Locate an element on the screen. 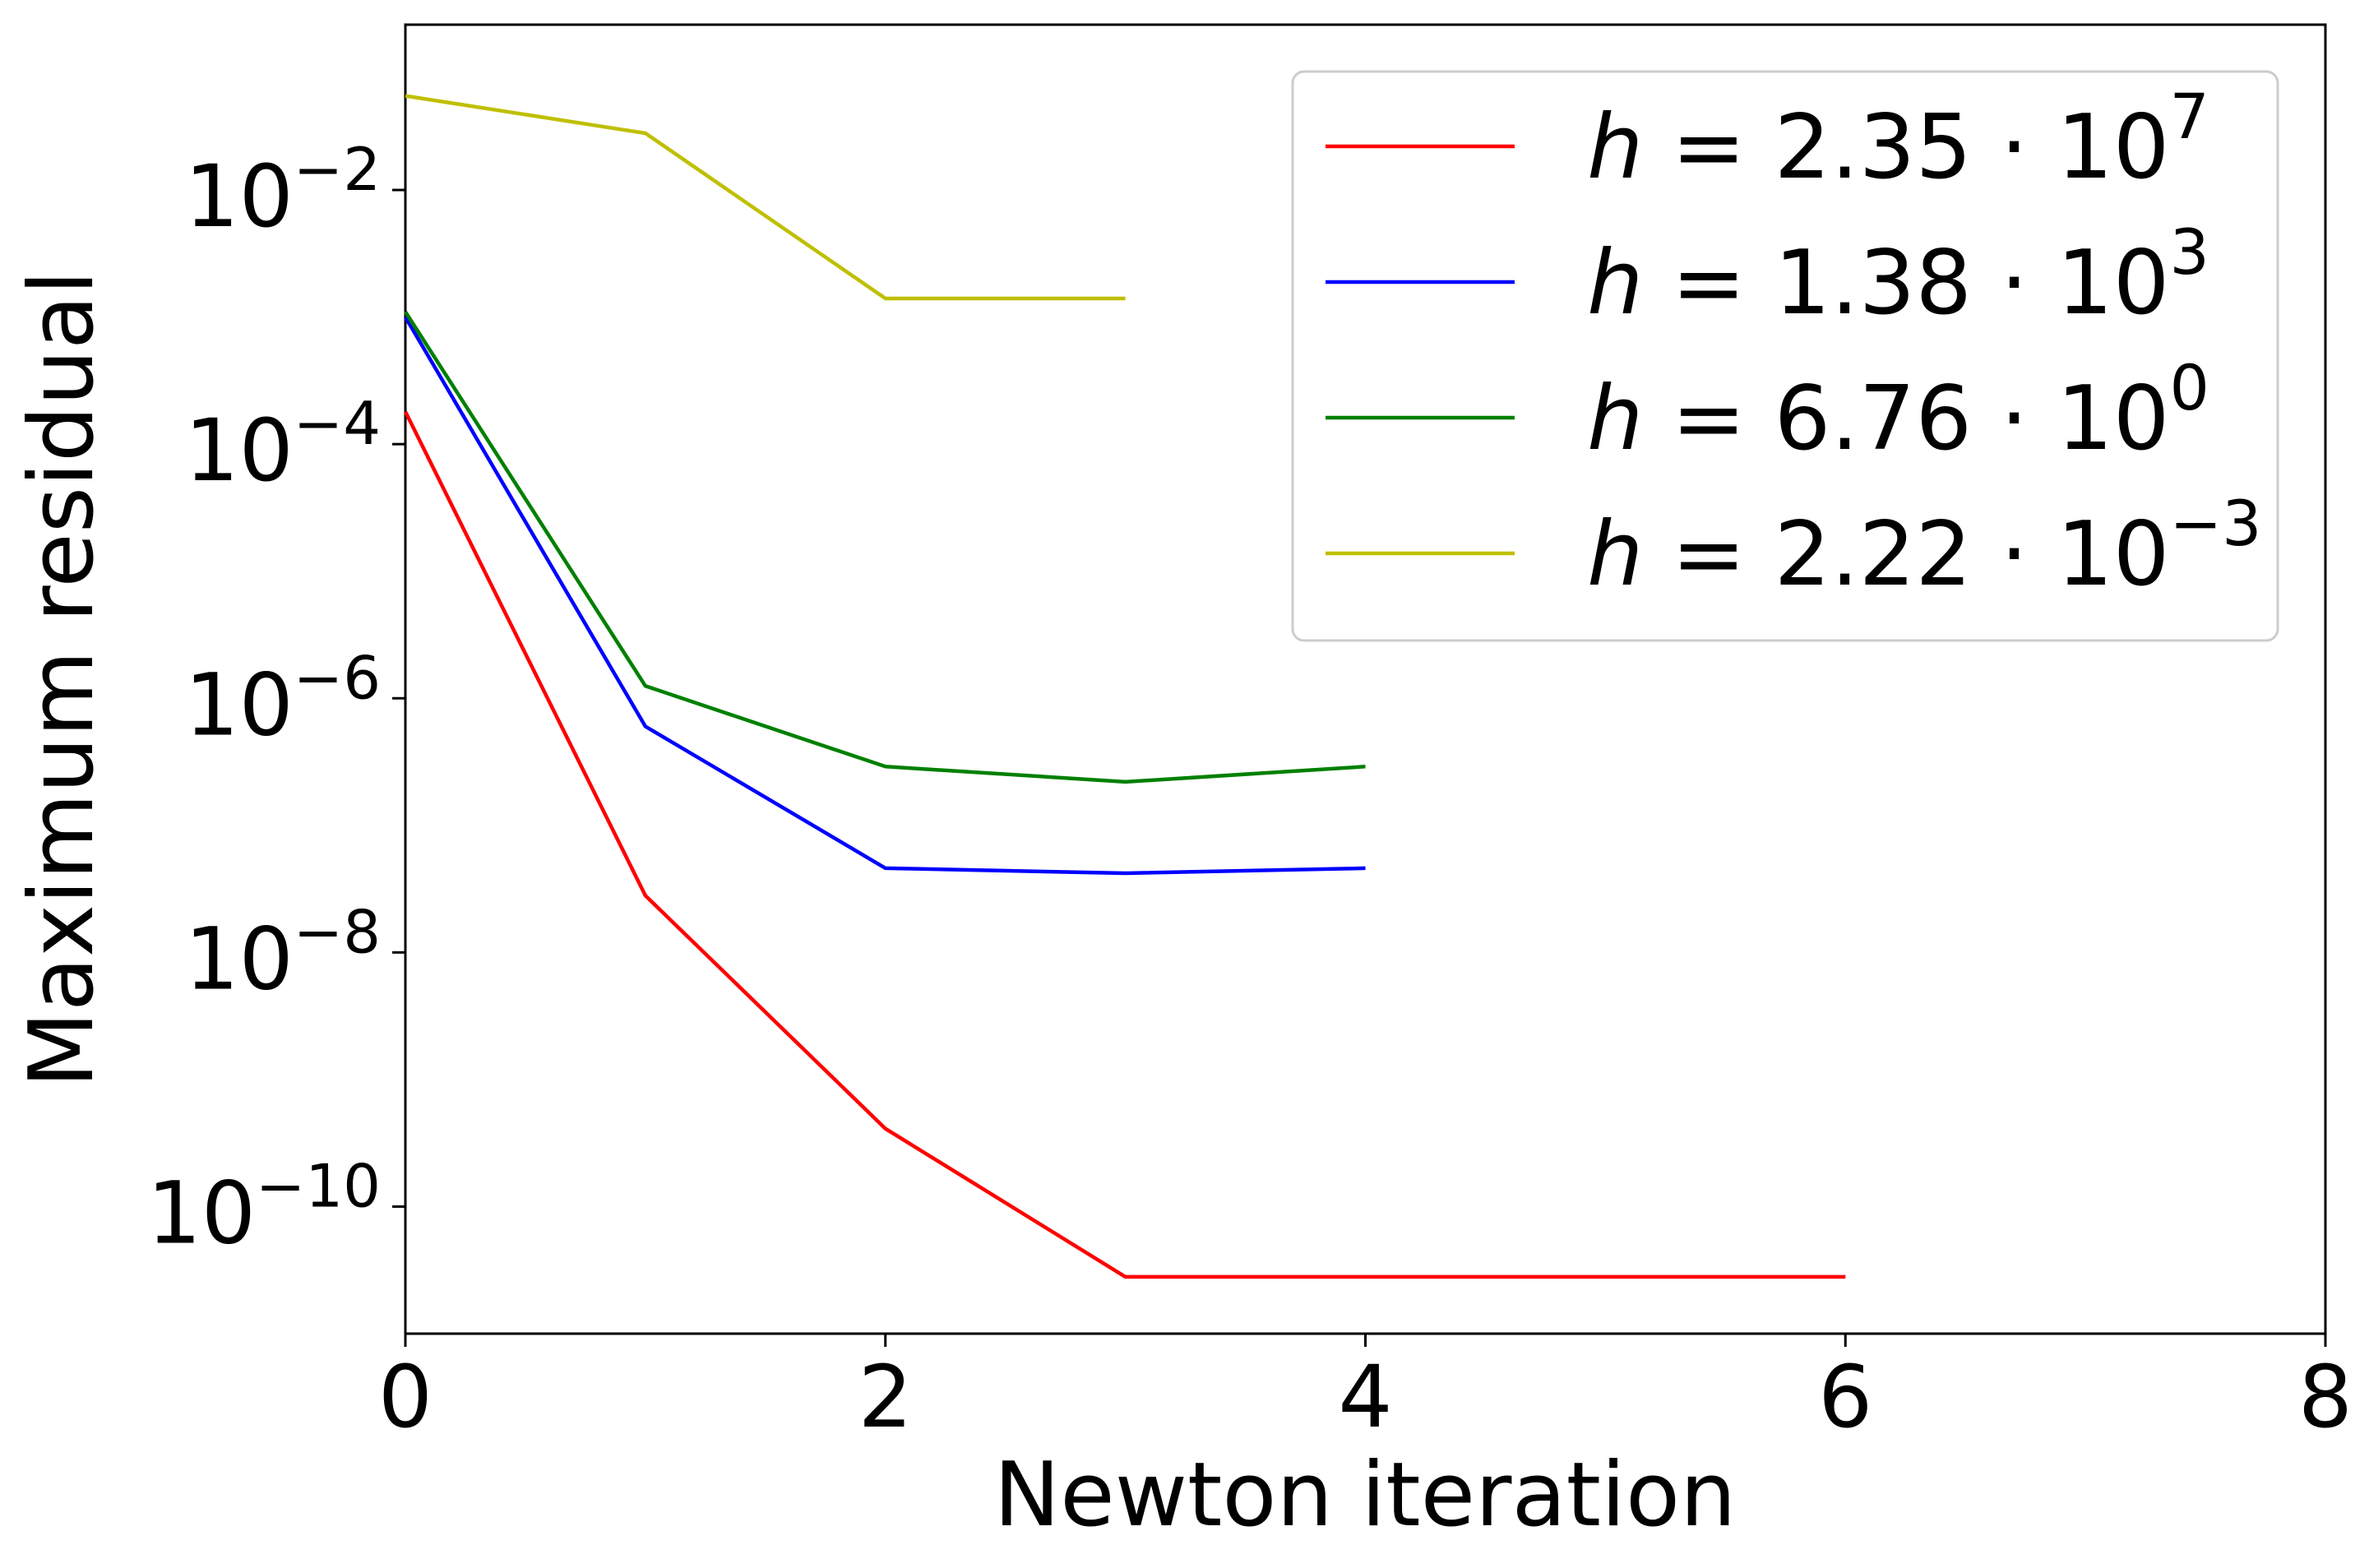  y-tick-label: 10⁻⁶ is located at coordinates (283, 699).